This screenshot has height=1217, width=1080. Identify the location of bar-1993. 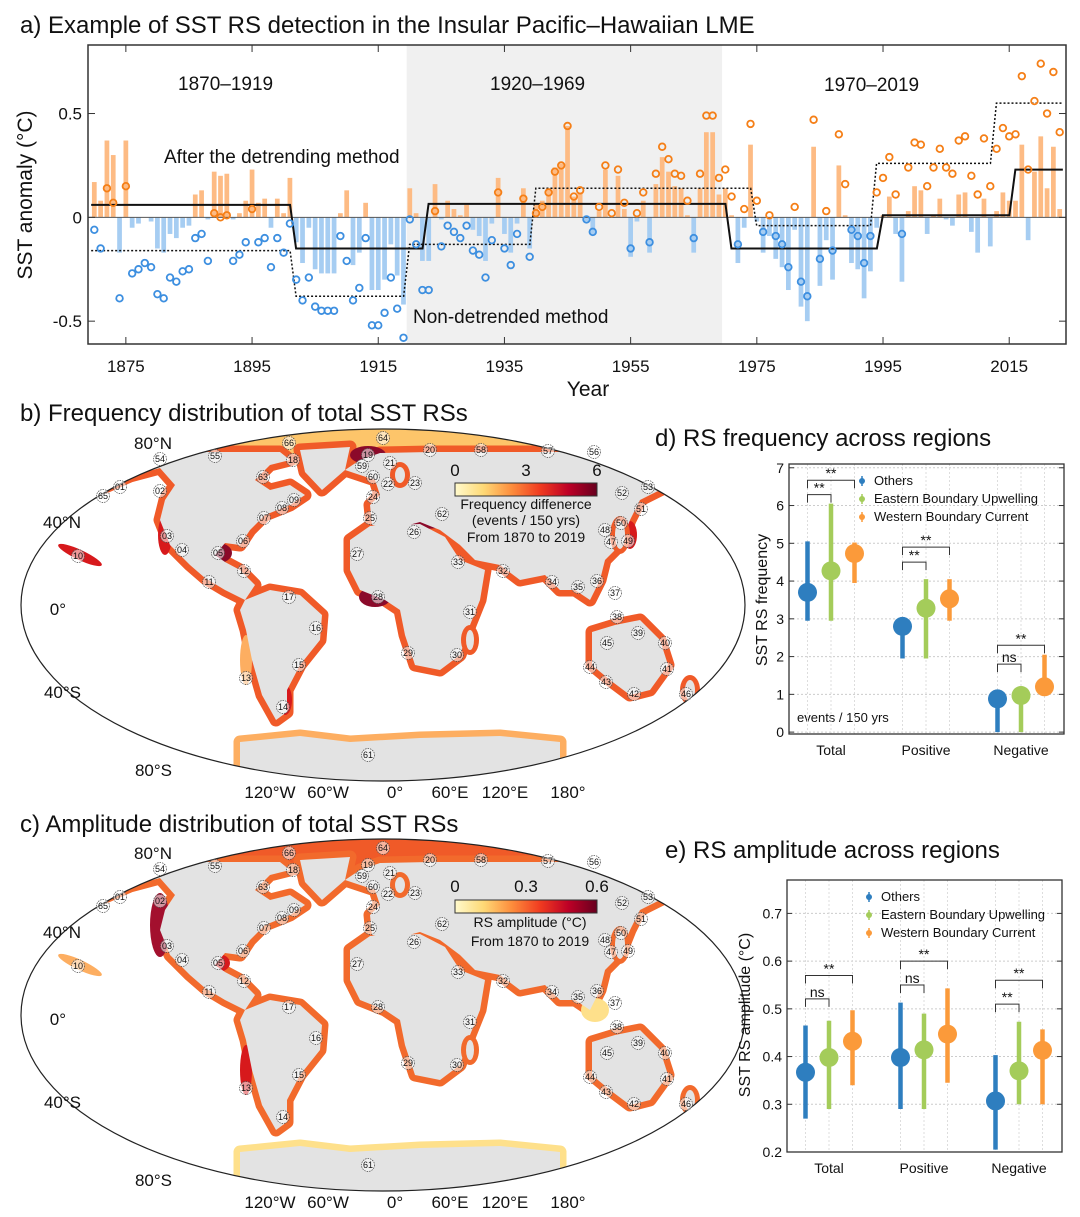
(870, 244).